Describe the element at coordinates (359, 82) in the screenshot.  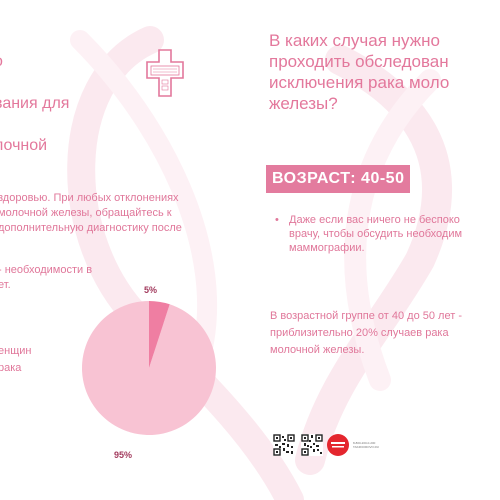
I see `right-title-line: исключения рака моло` at that location.